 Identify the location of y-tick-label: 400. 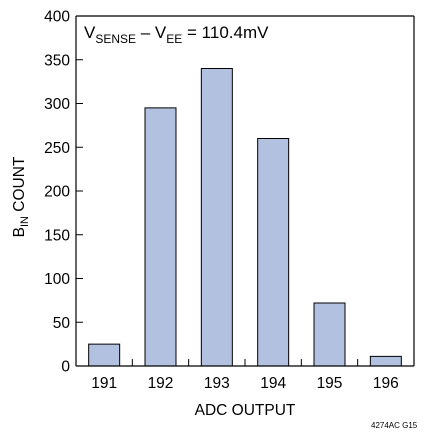
(57, 17).